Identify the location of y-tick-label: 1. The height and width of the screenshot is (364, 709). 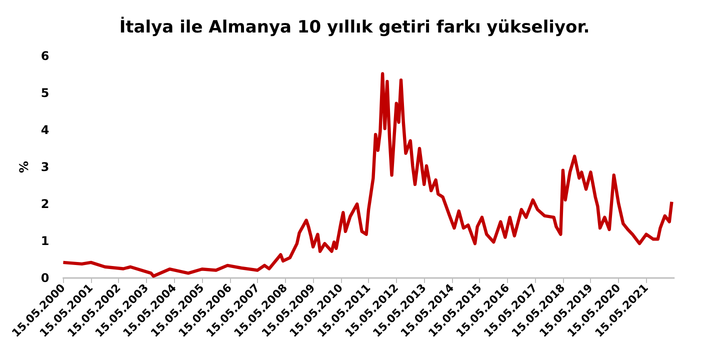
(45, 241).